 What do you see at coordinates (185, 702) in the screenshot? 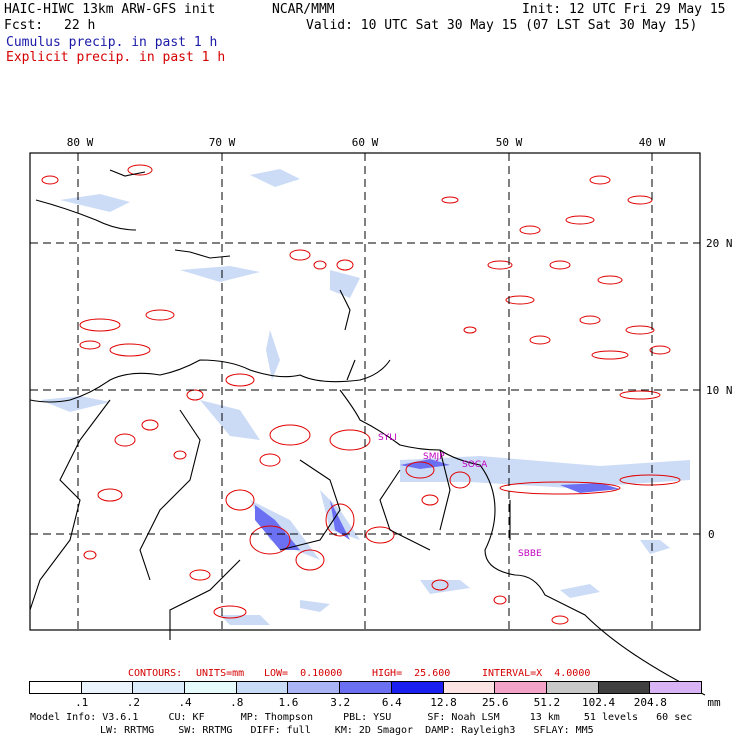
I see `colorbar-label: .4` at bounding box center [185, 702].